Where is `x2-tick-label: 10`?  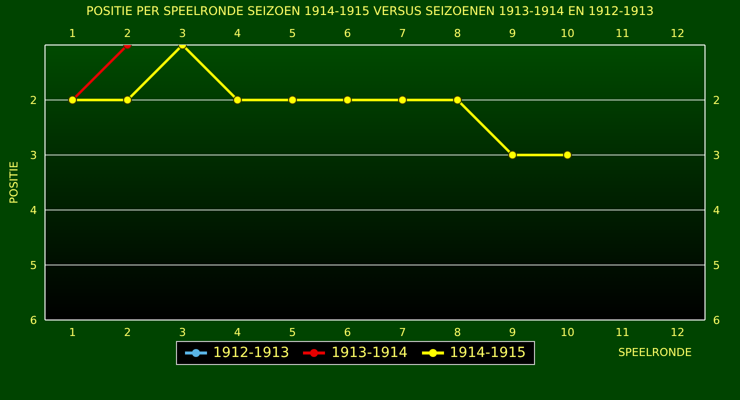
x2-tick-label: 10 is located at coordinates (567, 332).